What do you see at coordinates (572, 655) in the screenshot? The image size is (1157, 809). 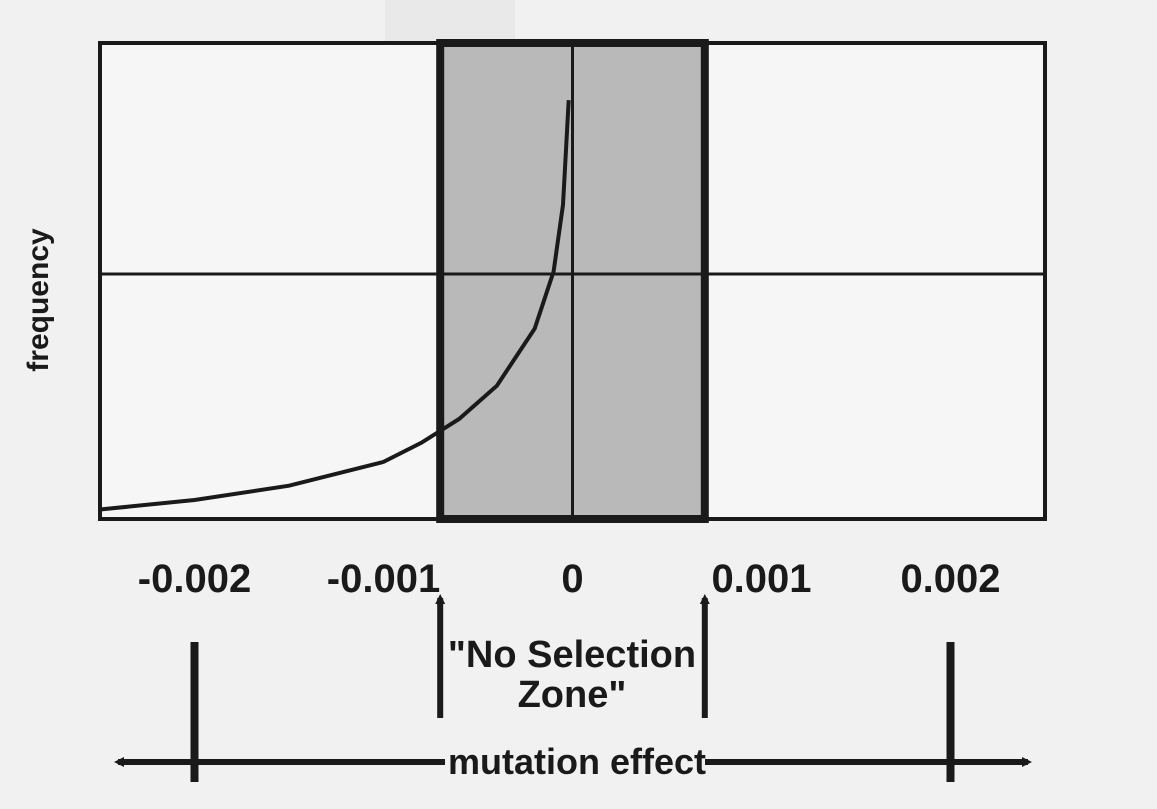 I see `no-selection-zone-label-line1: "No Selection` at bounding box center [572, 655].